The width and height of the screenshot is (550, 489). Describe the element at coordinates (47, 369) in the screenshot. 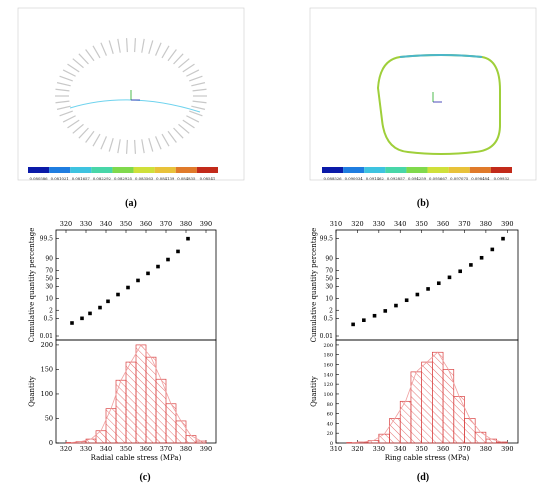

I see `histogram-y-tick-label: 150` at that location.